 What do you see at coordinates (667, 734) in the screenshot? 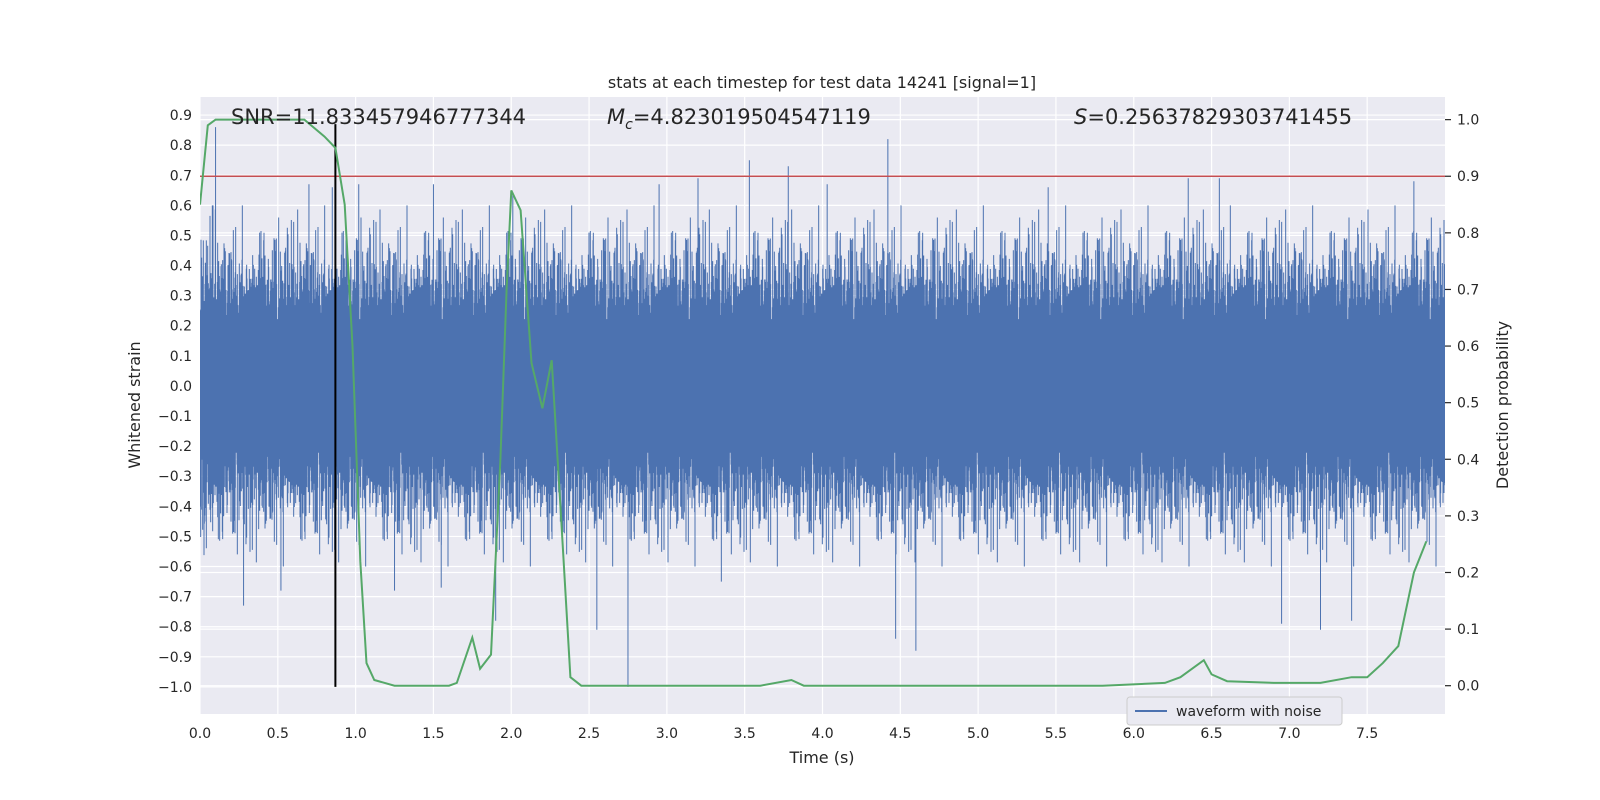
I see `x-tick-label: 3.0` at bounding box center [667, 734].